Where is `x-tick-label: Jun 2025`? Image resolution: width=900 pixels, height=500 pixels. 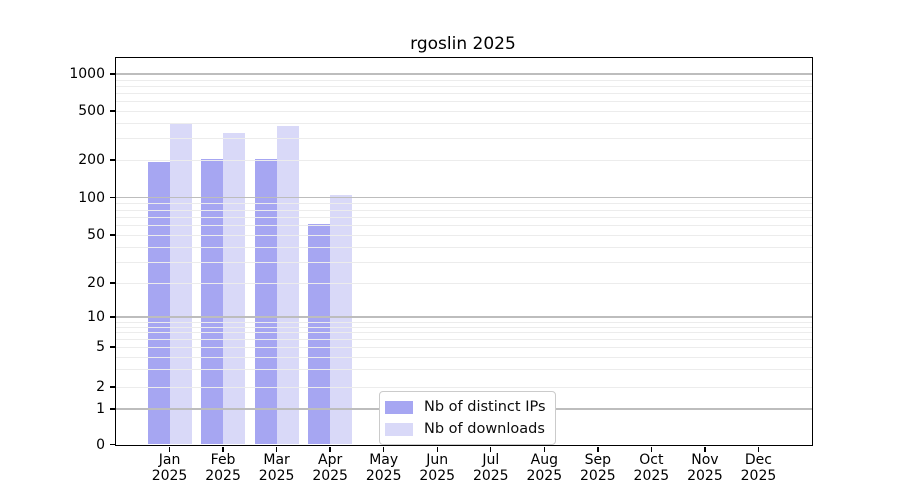 x-tick-label: Jun 2025 is located at coordinates (437, 468).